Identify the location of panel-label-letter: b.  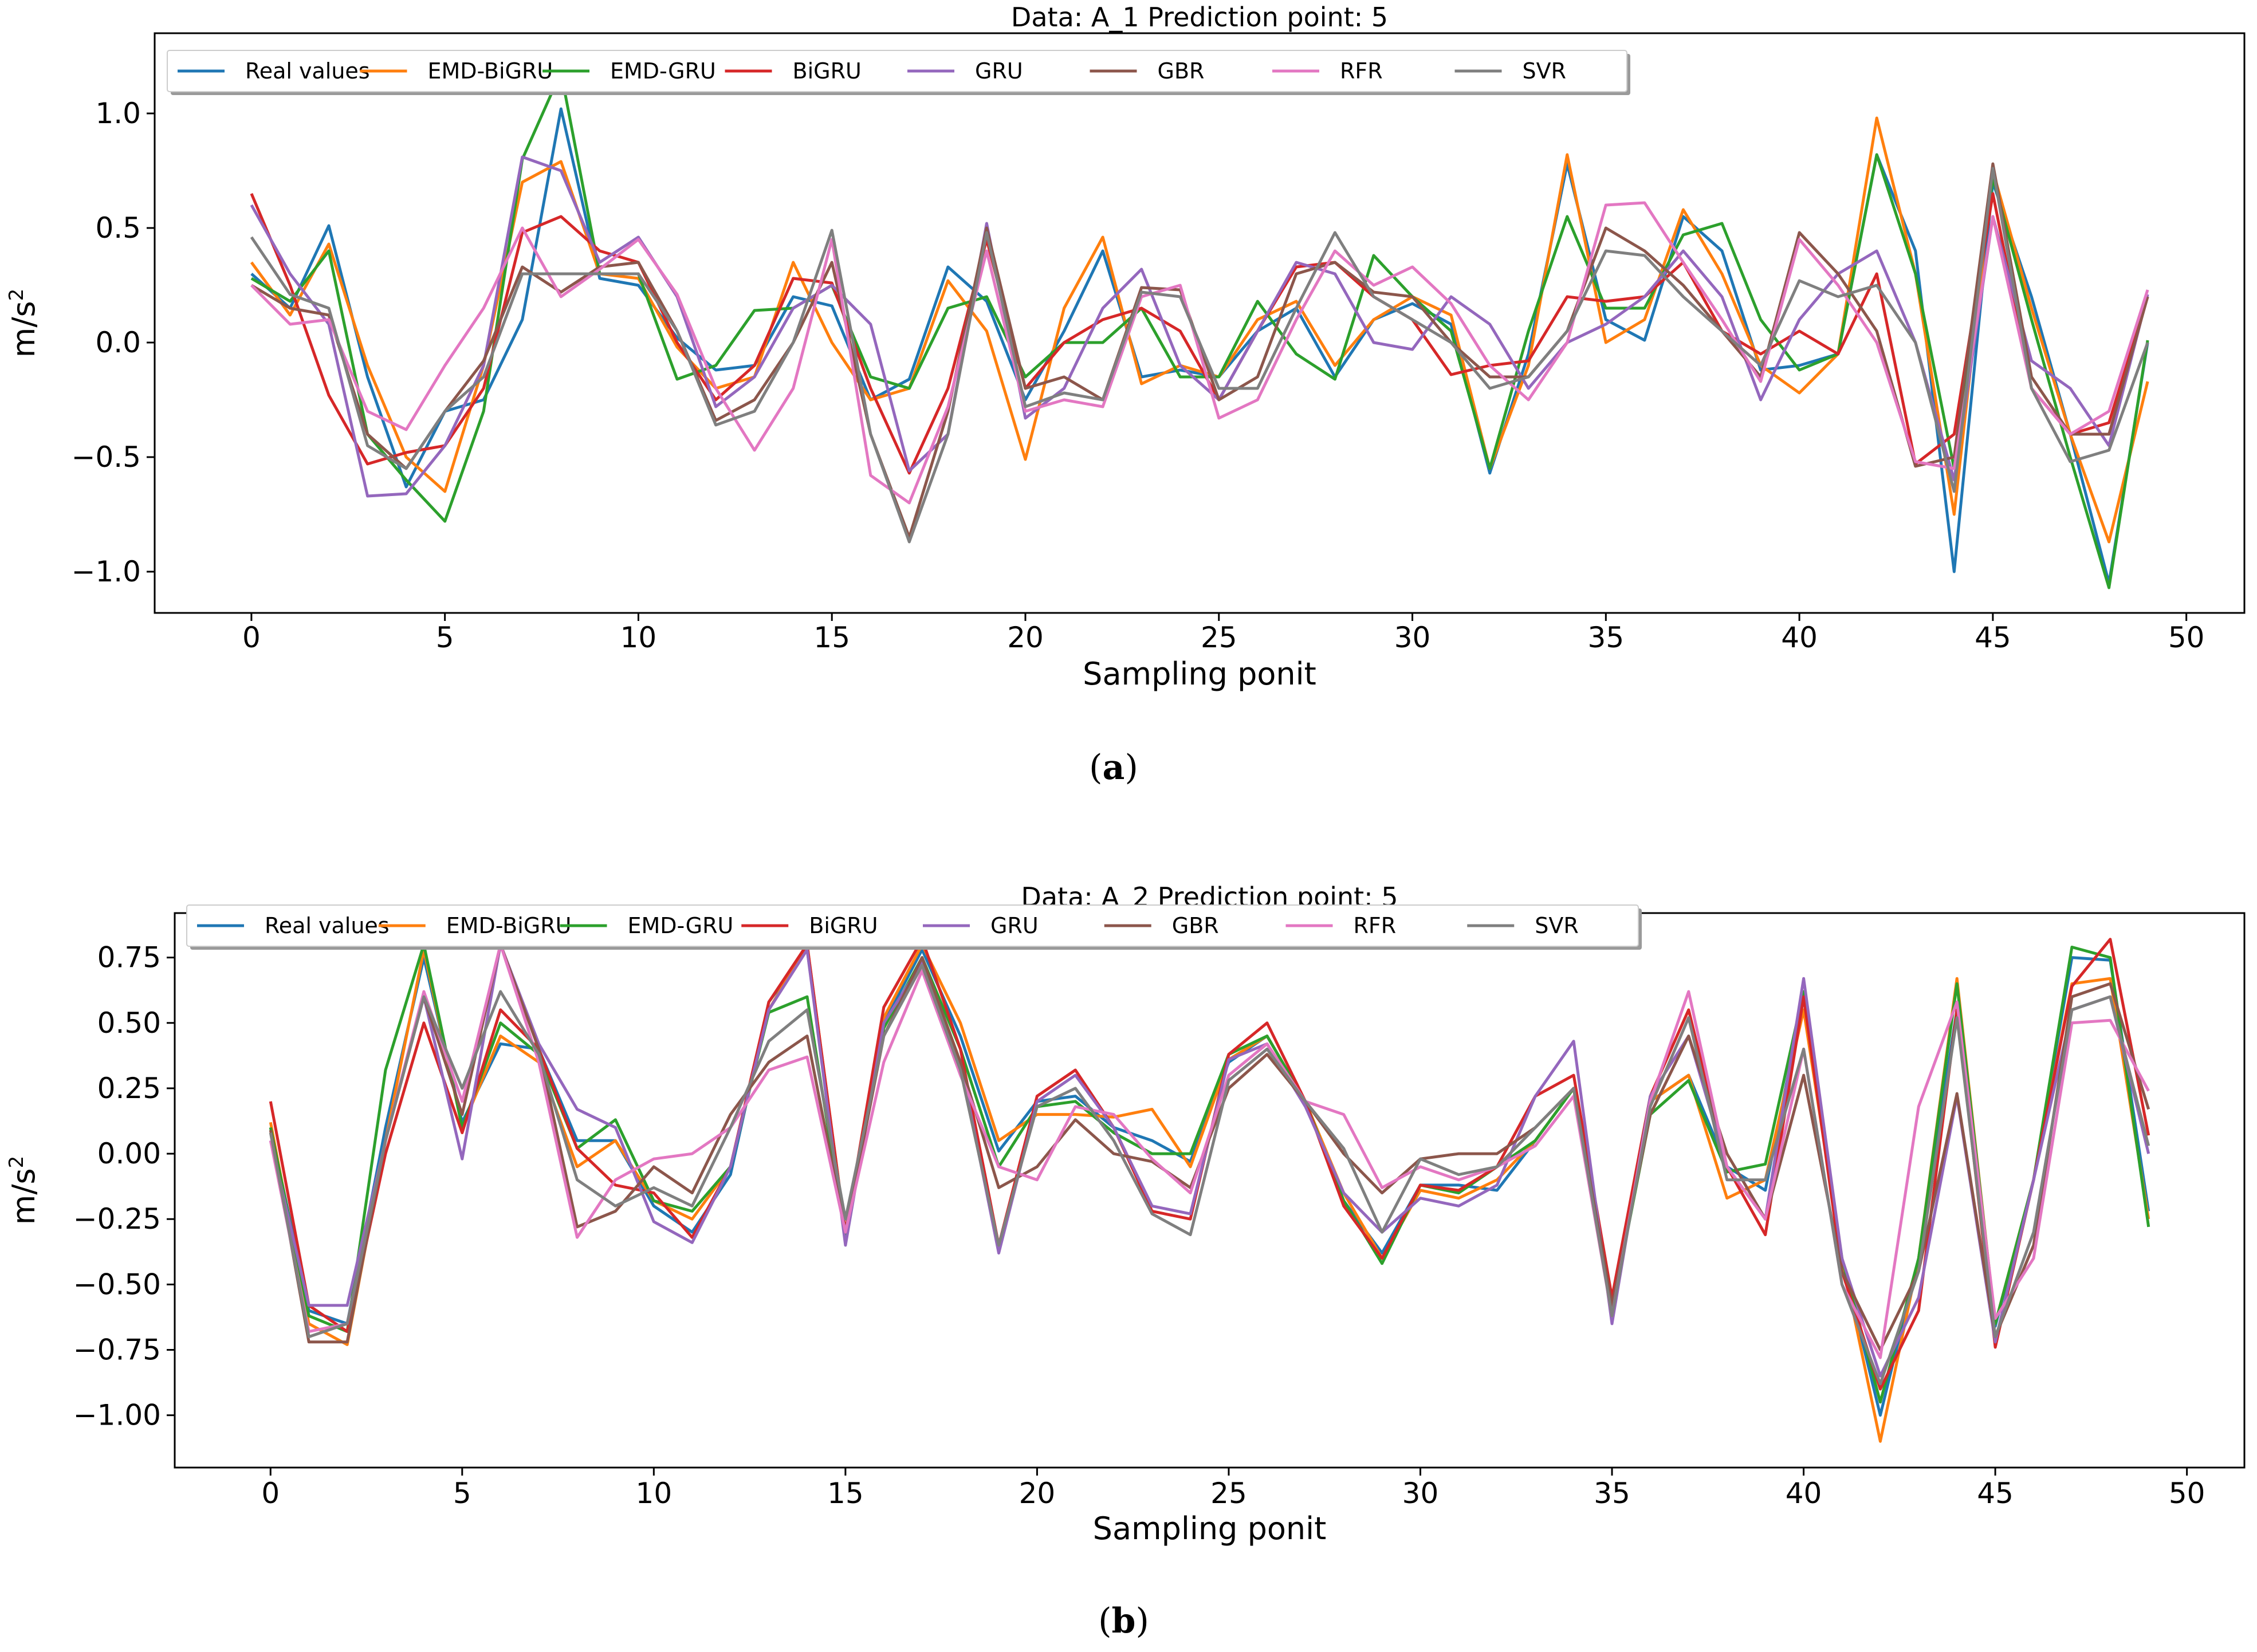
(1124, 1621).